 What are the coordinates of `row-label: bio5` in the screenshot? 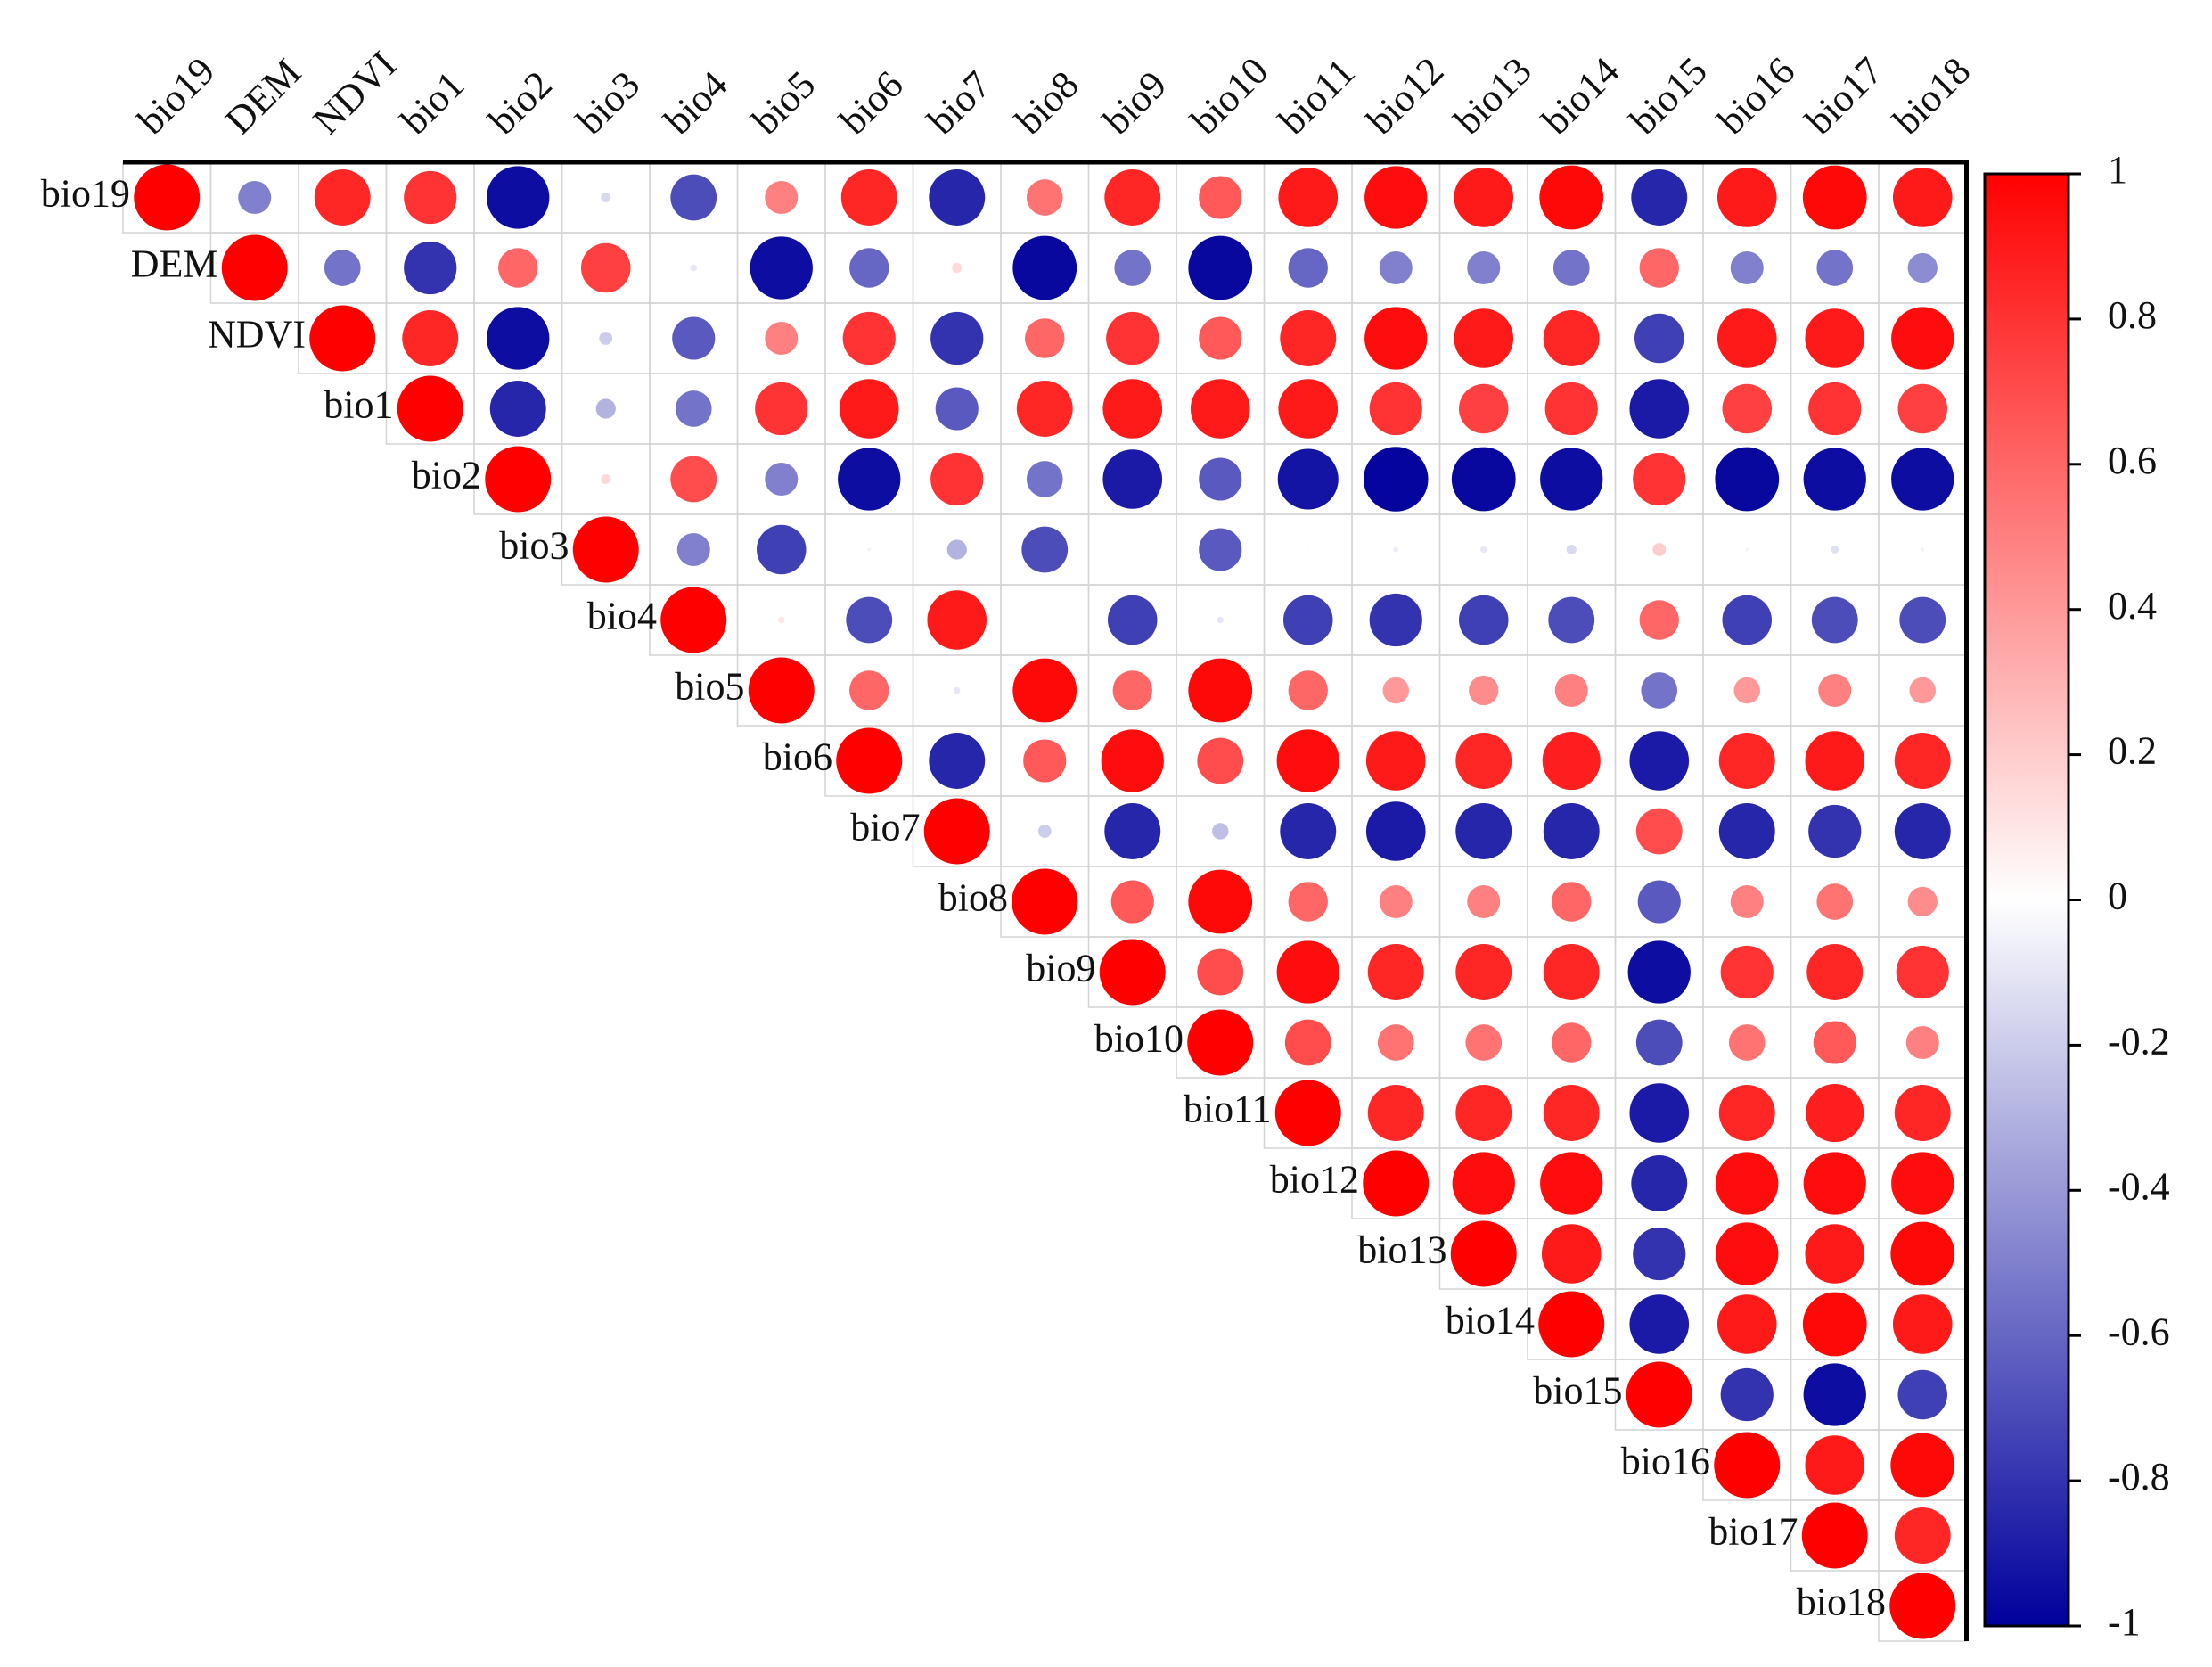 It's located at (709, 687).